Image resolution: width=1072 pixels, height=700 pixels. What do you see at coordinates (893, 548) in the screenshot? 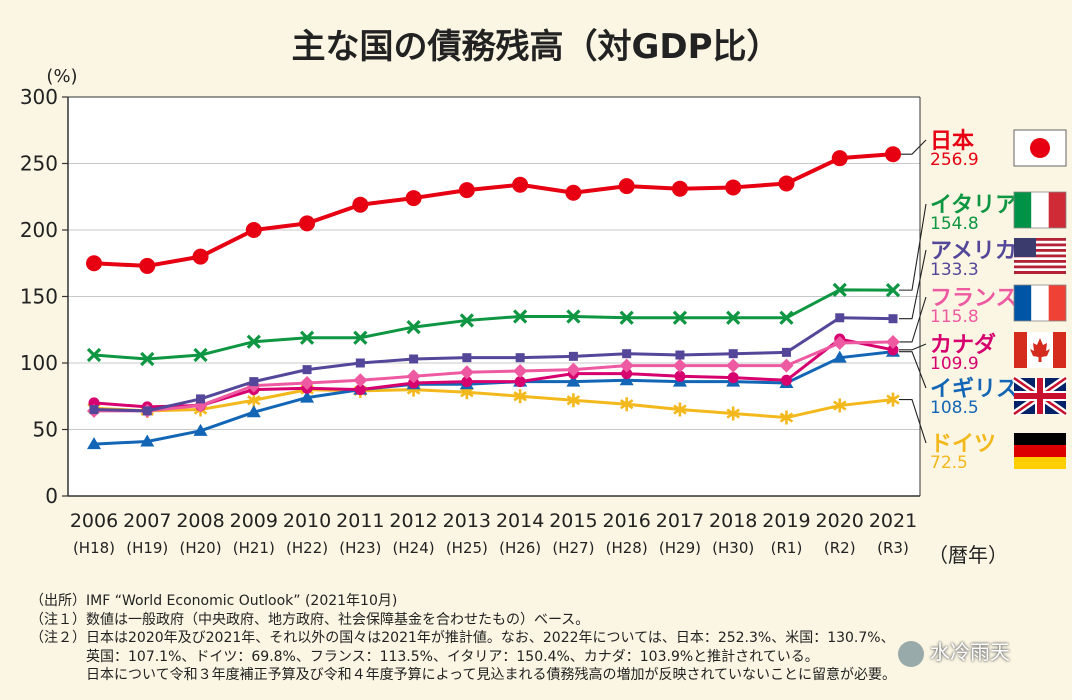
I see `x-era-label: (R3)` at bounding box center [893, 548].